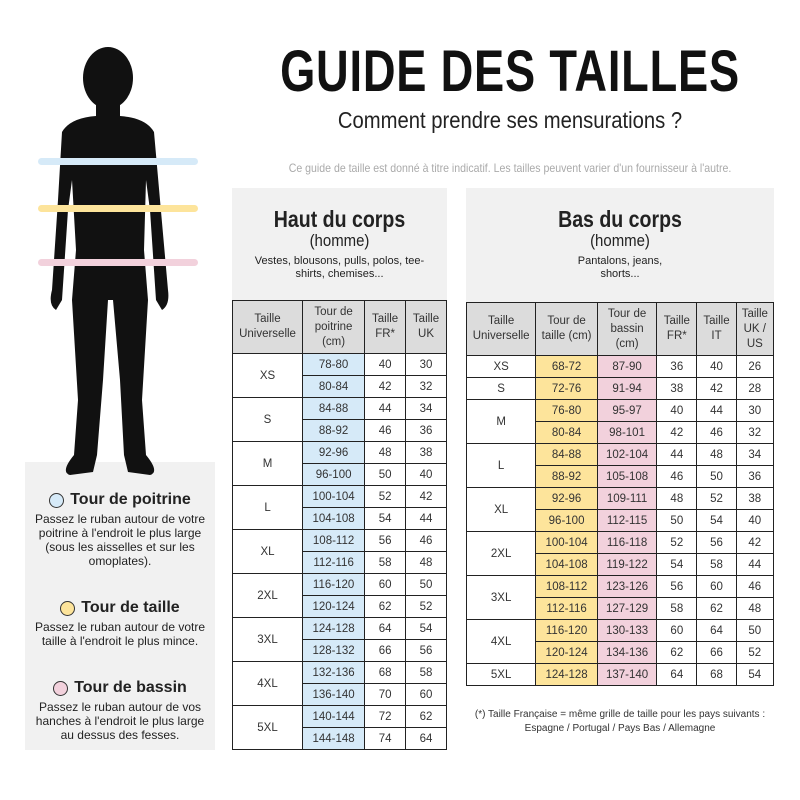 Image resolution: width=800 pixels, height=800 pixels. Describe the element at coordinates (677, 329) in the screenshot. I see `column-header: Taille FR*` at that location.